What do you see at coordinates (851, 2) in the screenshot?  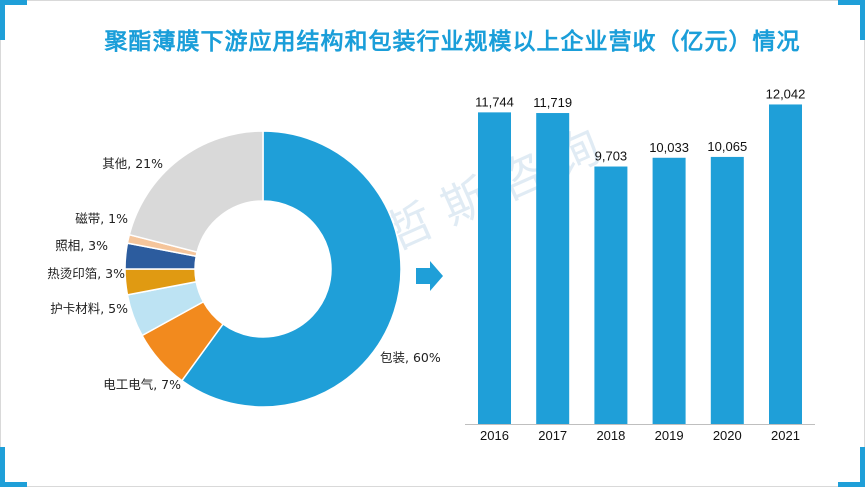 I see `corner-accent-top-right-h` at bounding box center [851, 2].